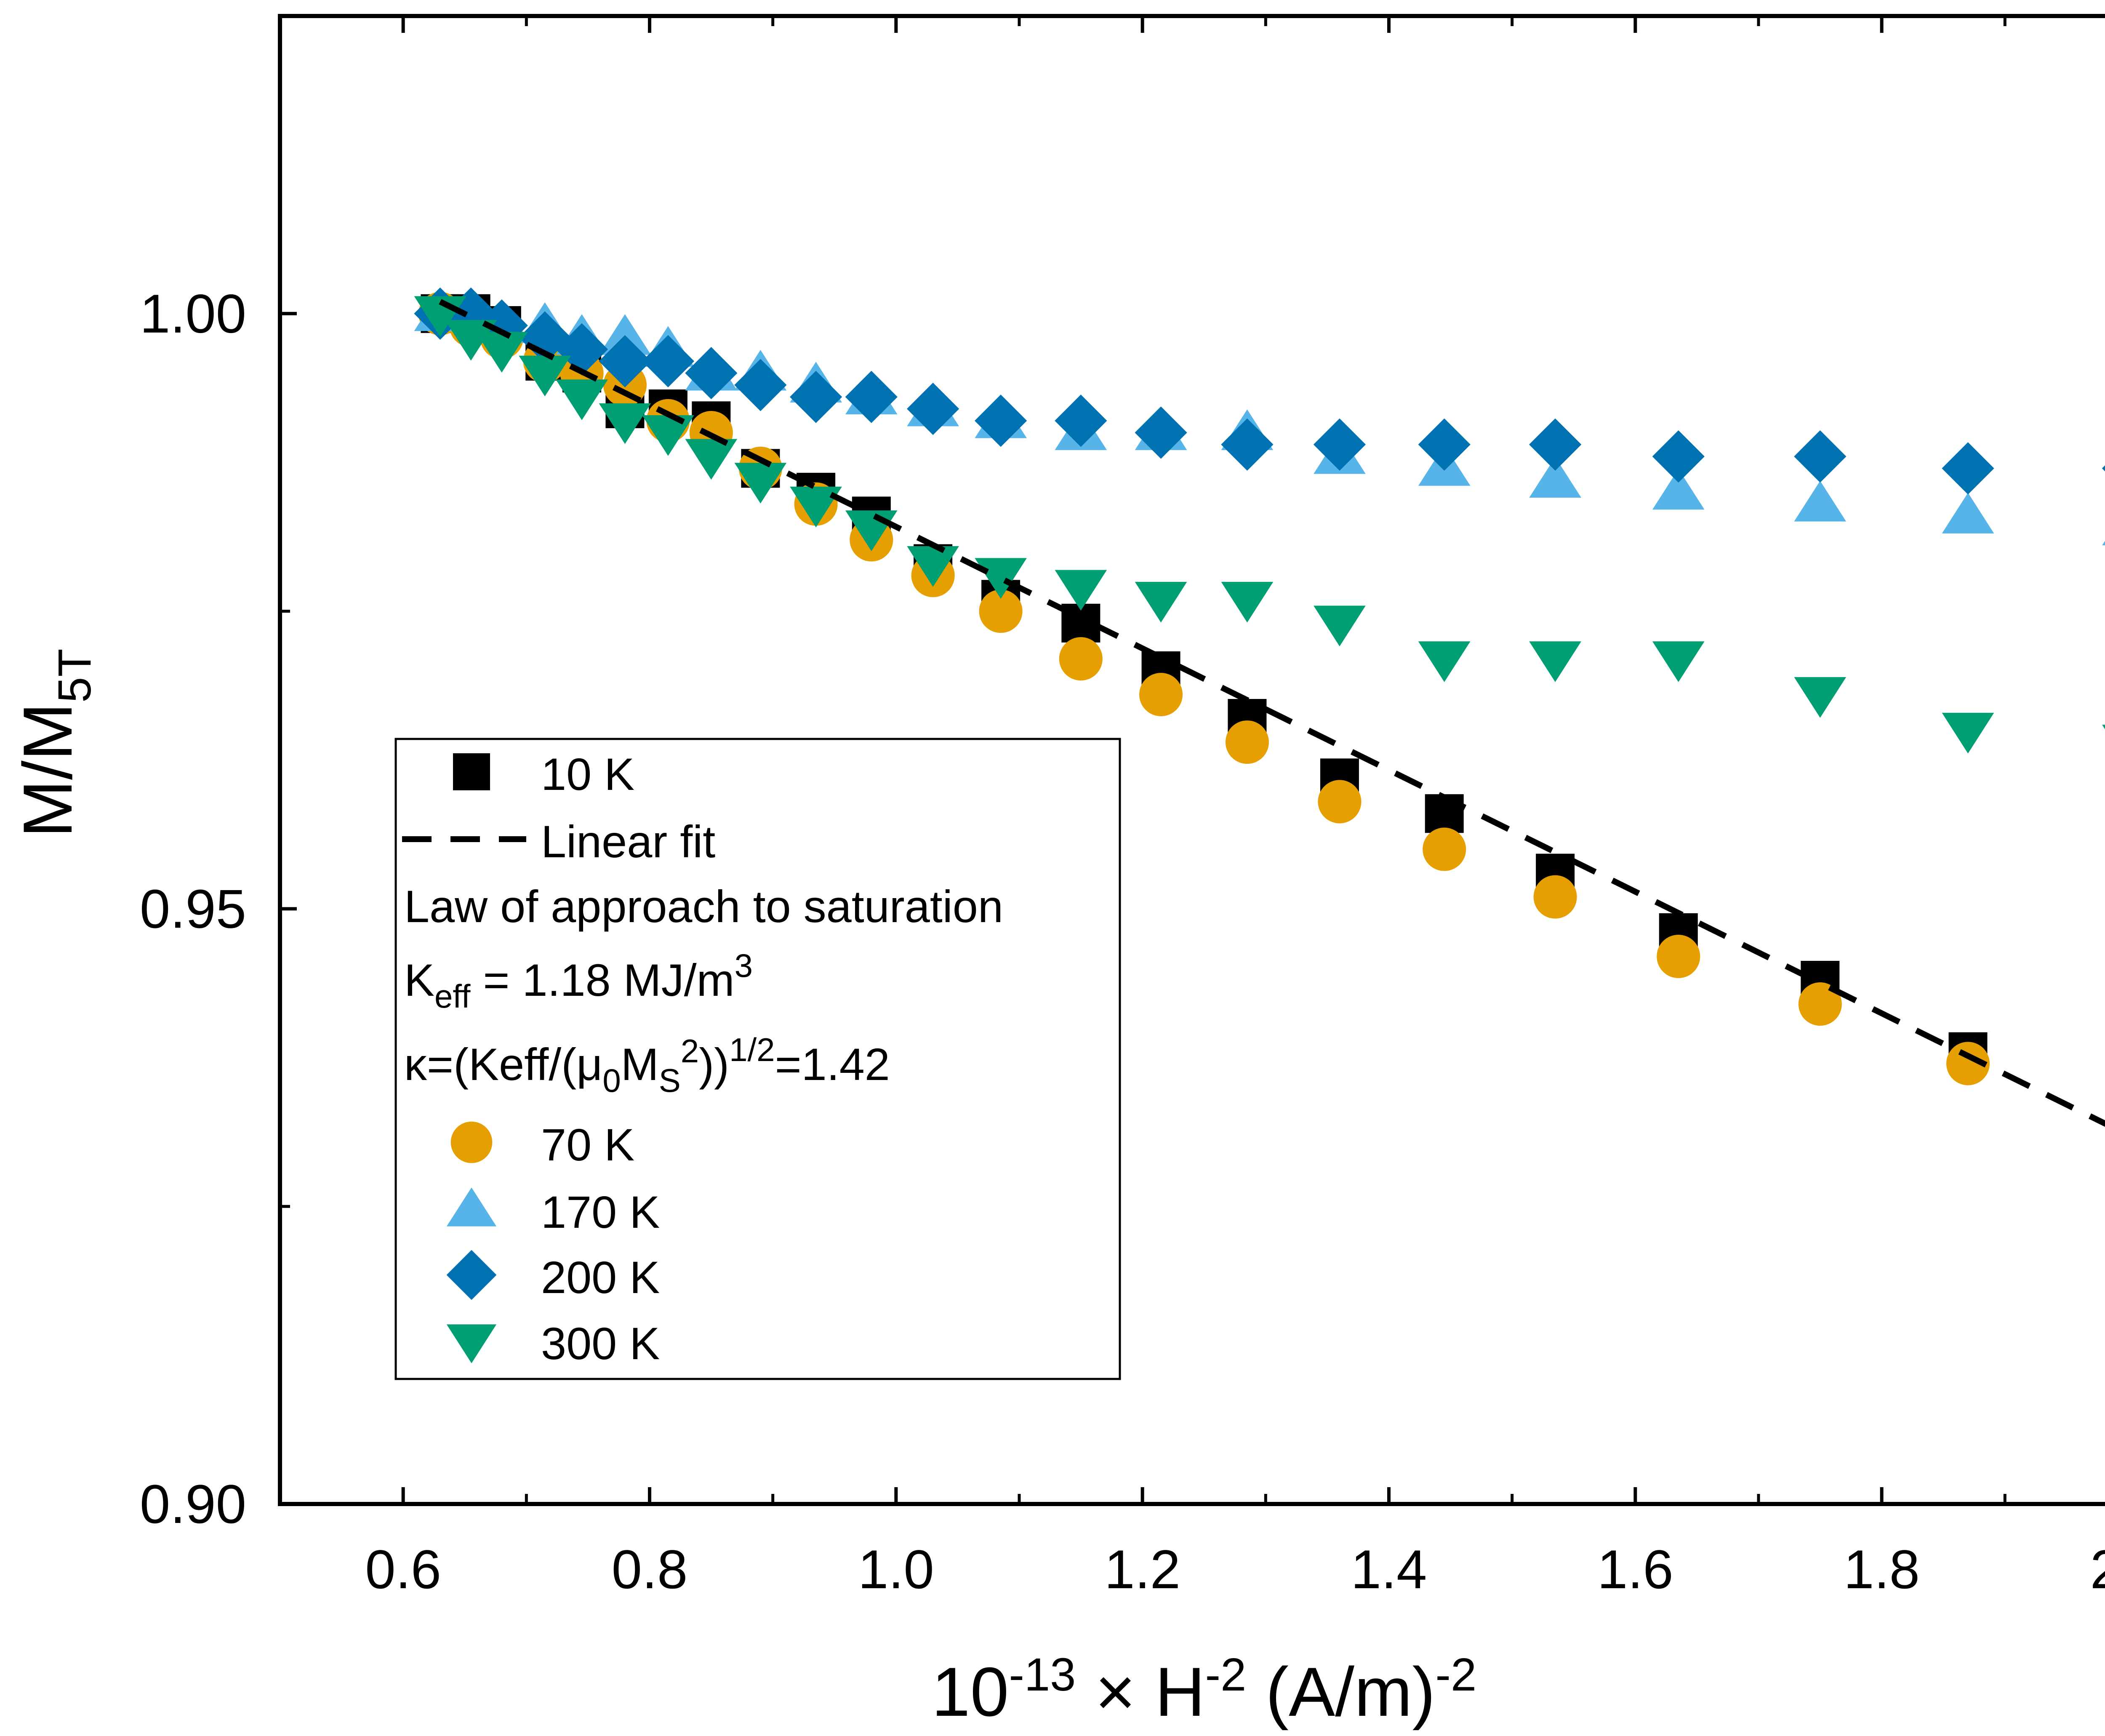  I want to click on x-tick-label: 1.6, so click(1635, 1569).